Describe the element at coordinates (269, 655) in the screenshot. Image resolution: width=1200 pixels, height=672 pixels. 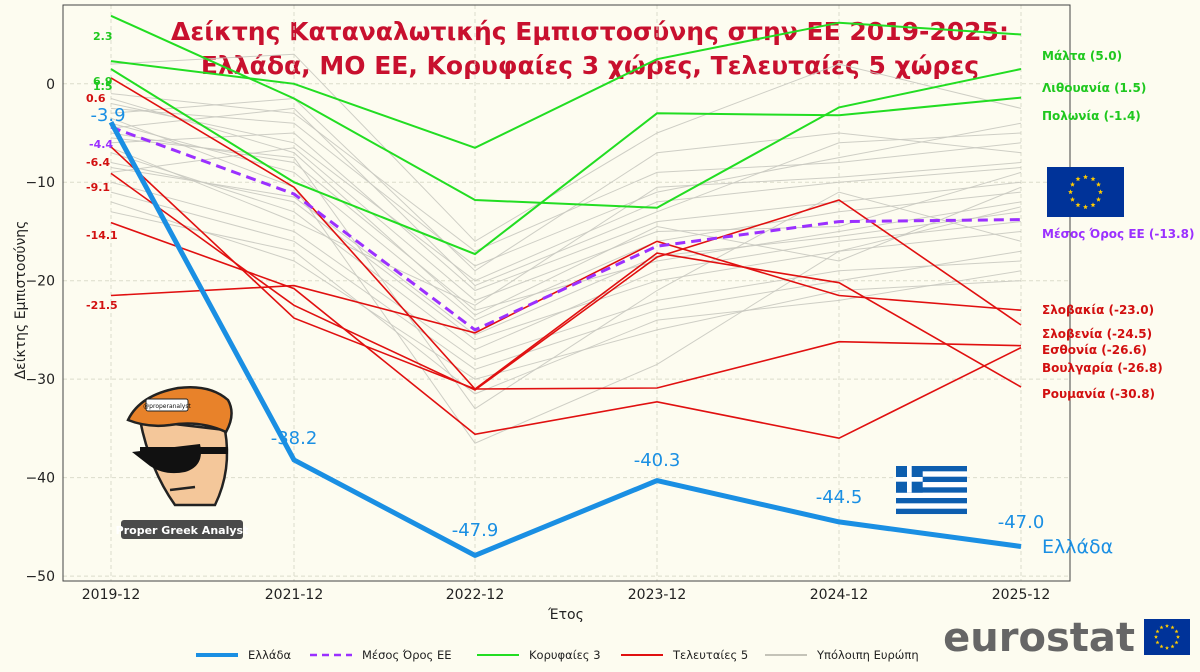
I see `legend-label: Ελλάδα` at that location.